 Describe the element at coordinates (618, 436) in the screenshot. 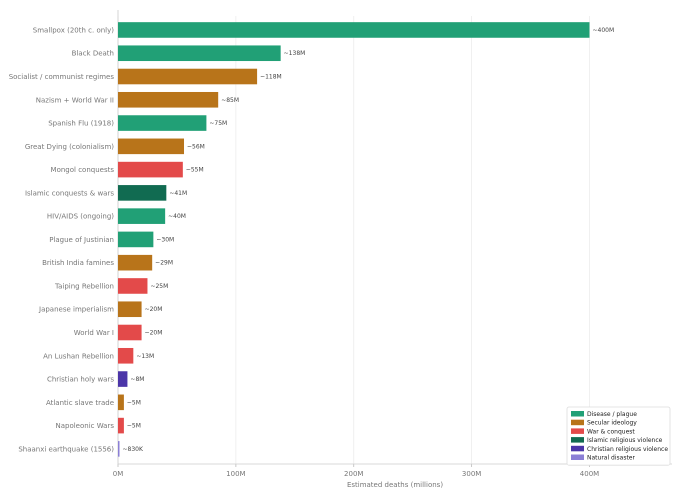

I see `legend-box` at that location.